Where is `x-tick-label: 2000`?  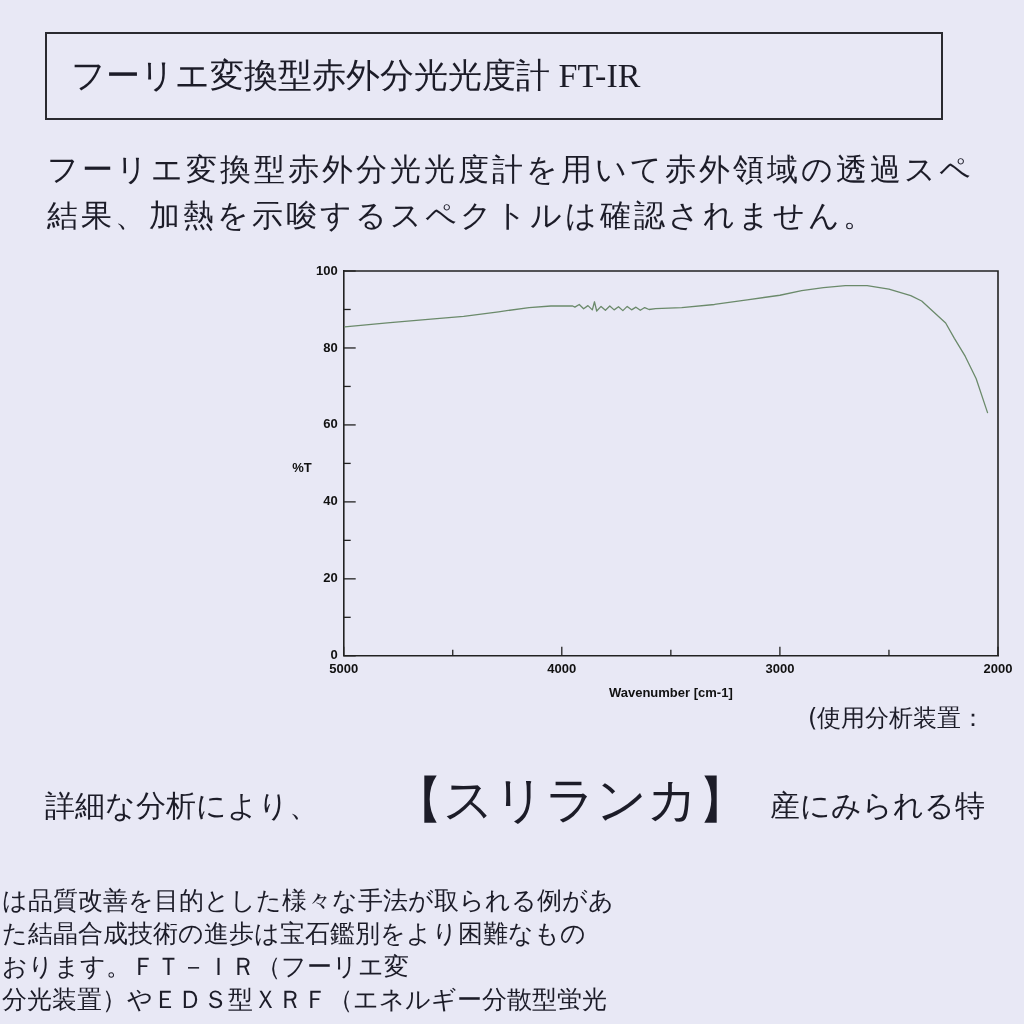 x-tick-label: 2000 is located at coordinates (998, 669).